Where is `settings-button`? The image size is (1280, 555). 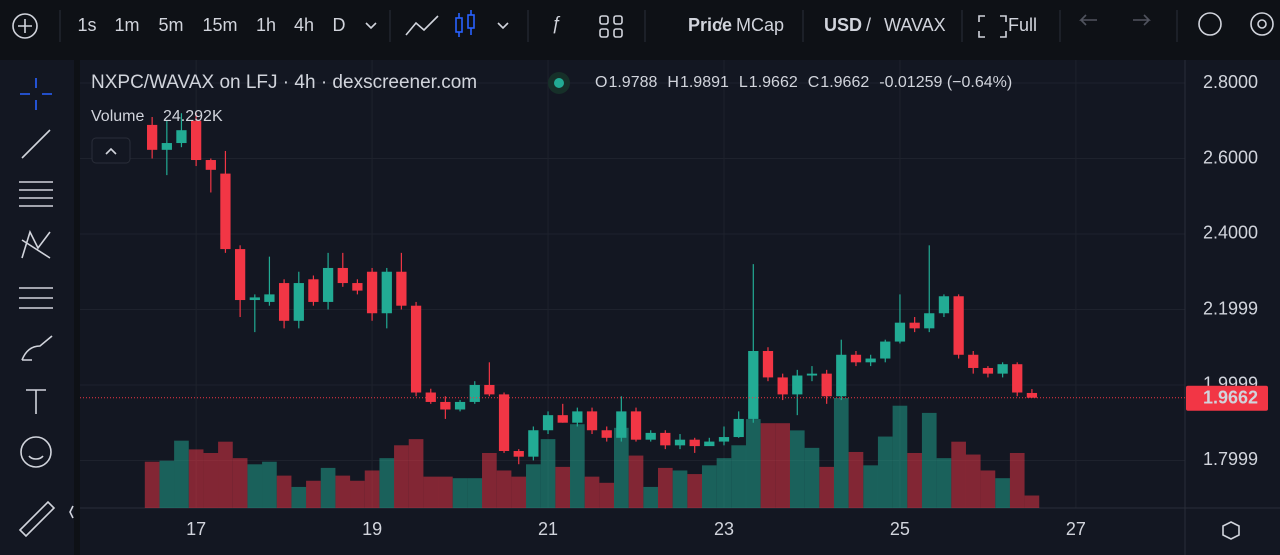
settings-button is located at coordinates (1262, 24).